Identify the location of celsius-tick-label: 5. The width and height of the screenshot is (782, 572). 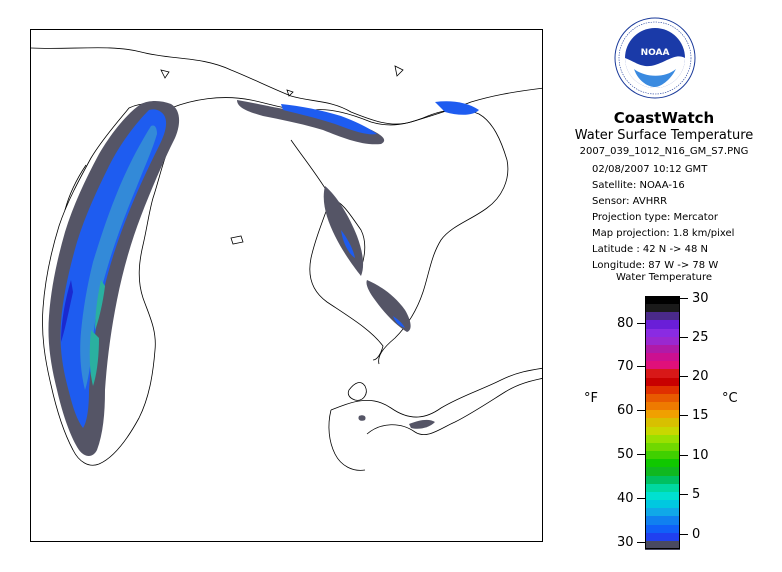
(696, 494).